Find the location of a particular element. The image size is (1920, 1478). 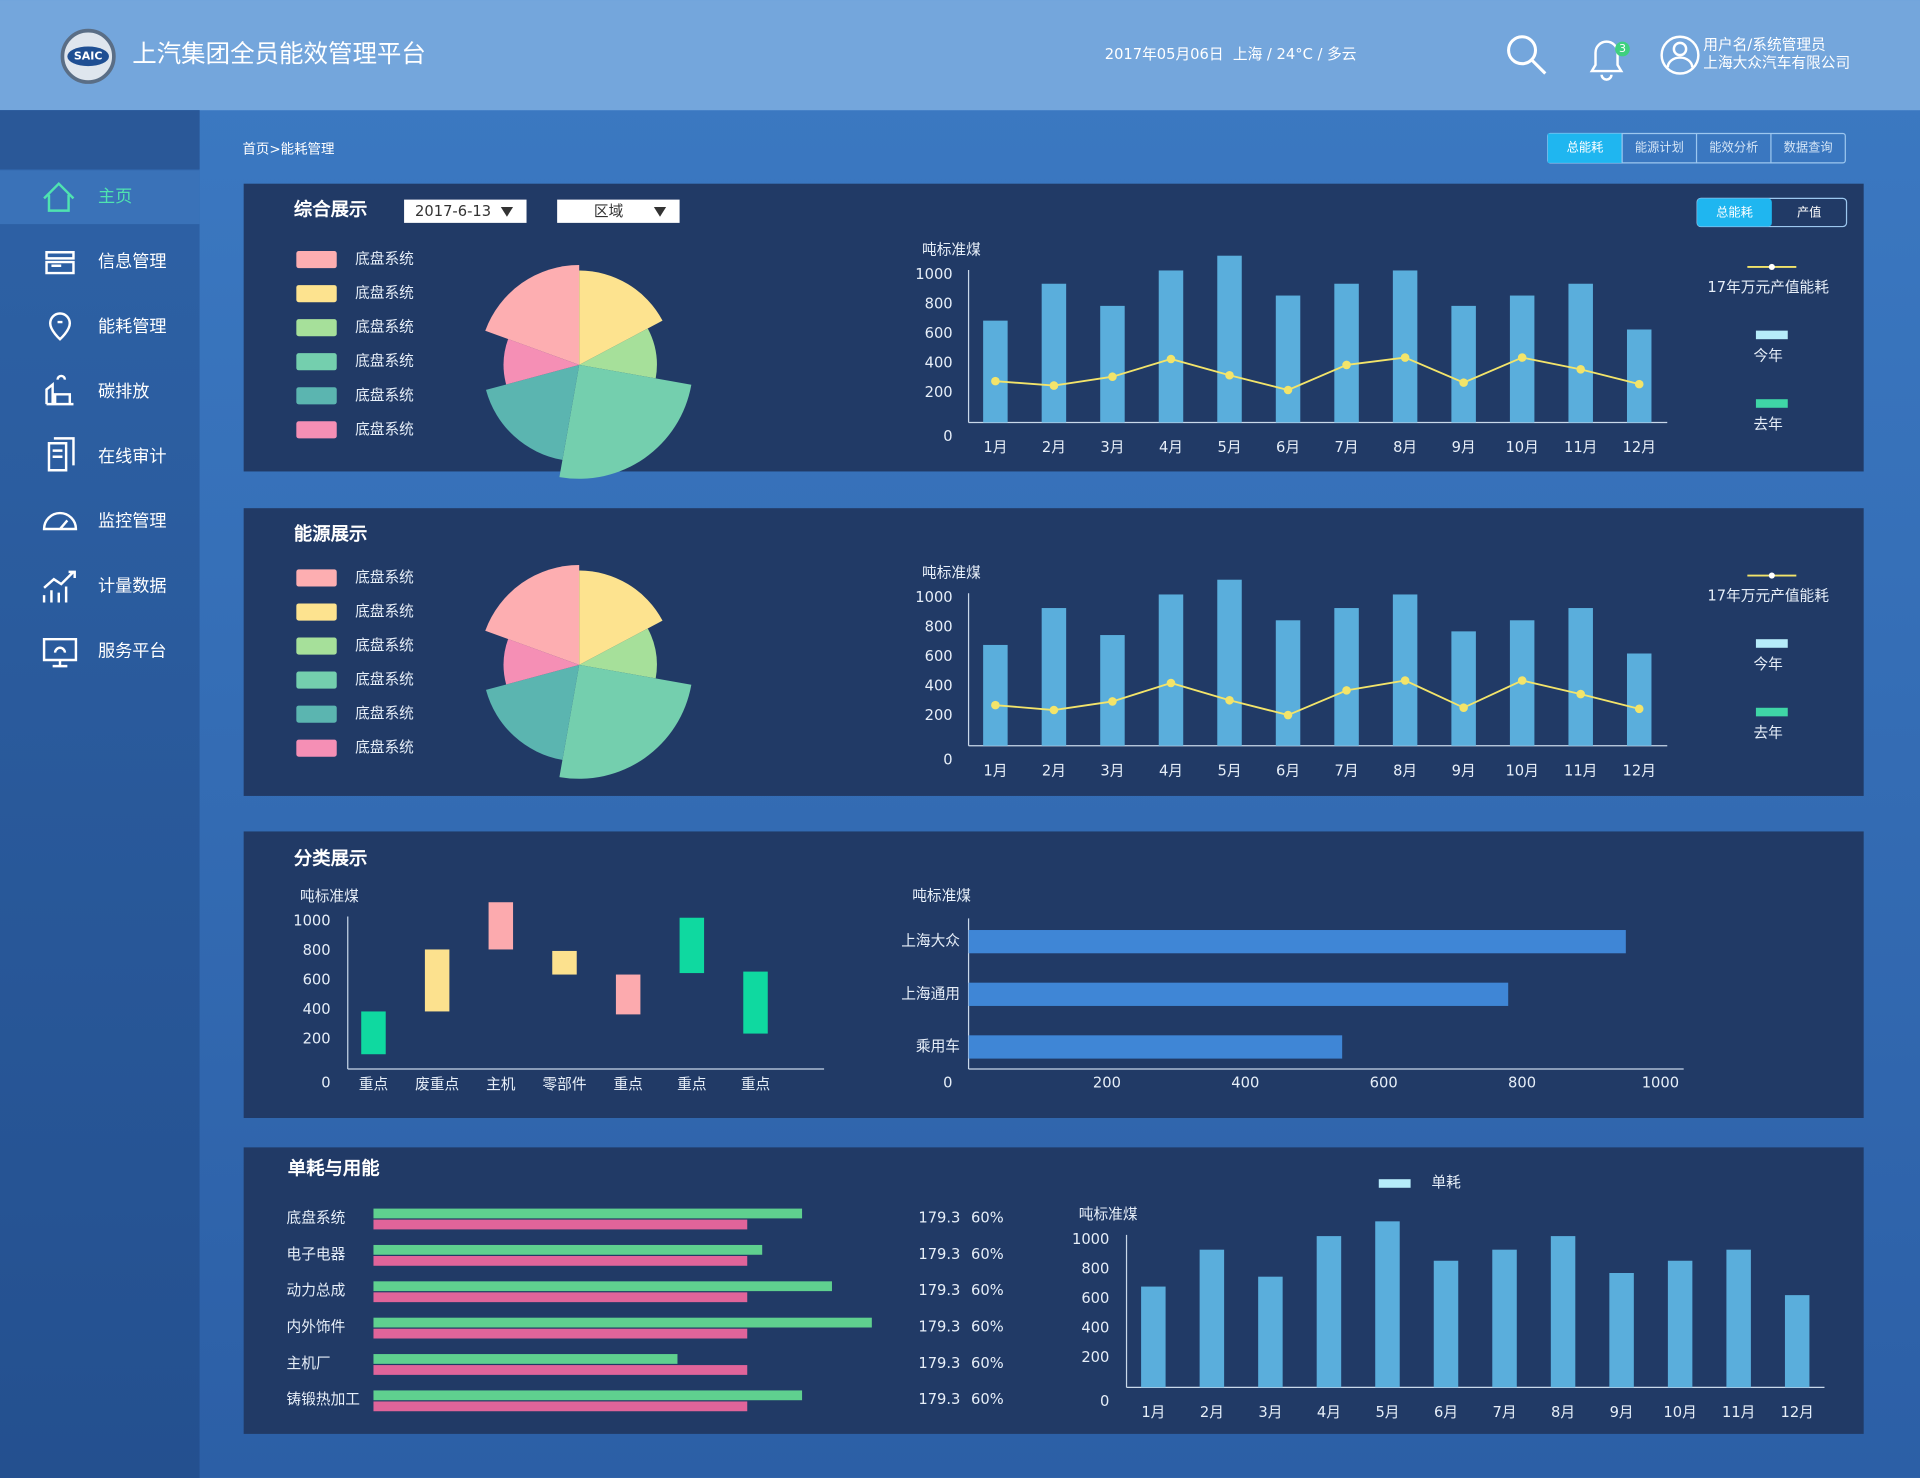

date-select: 2017-6-13 is located at coordinates (465, 211).